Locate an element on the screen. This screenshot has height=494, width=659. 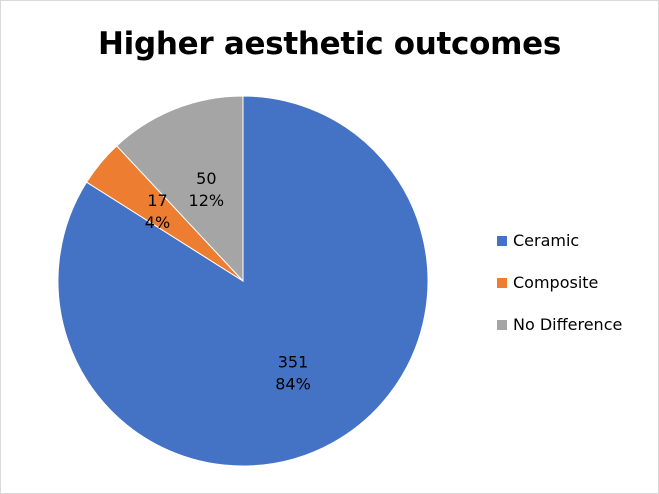
data-label-value-no-difference: 50 is located at coordinates (206, 178).